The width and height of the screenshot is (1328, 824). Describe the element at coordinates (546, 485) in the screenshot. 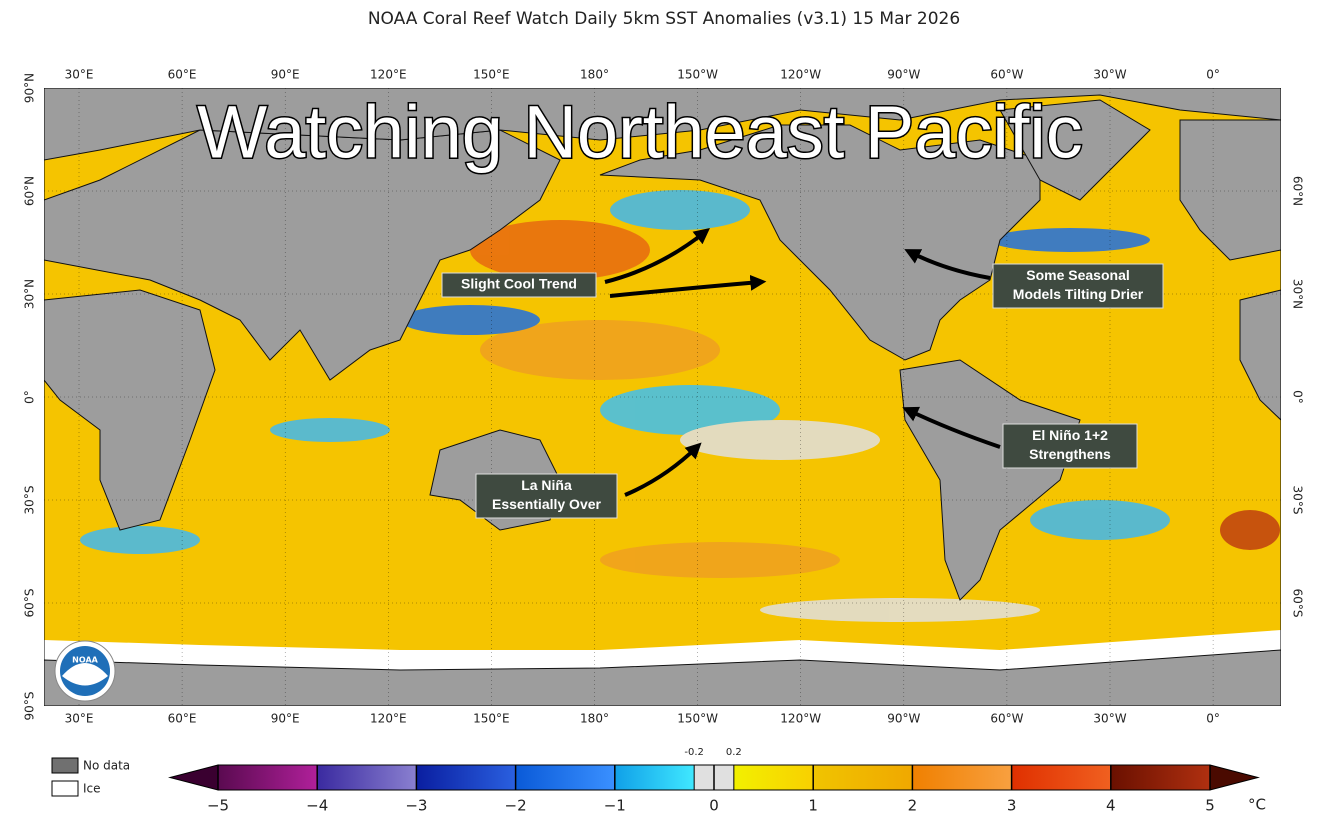

I see `annotation-text: La Niña` at that location.